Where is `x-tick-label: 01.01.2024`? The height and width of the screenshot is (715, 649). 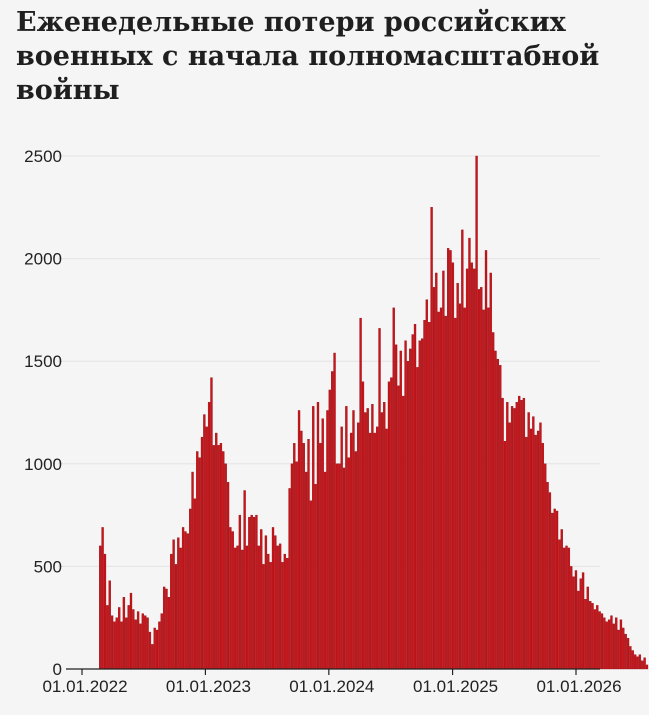
x-tick-label: 01.01.2024 is located at coordinates (331, 686).